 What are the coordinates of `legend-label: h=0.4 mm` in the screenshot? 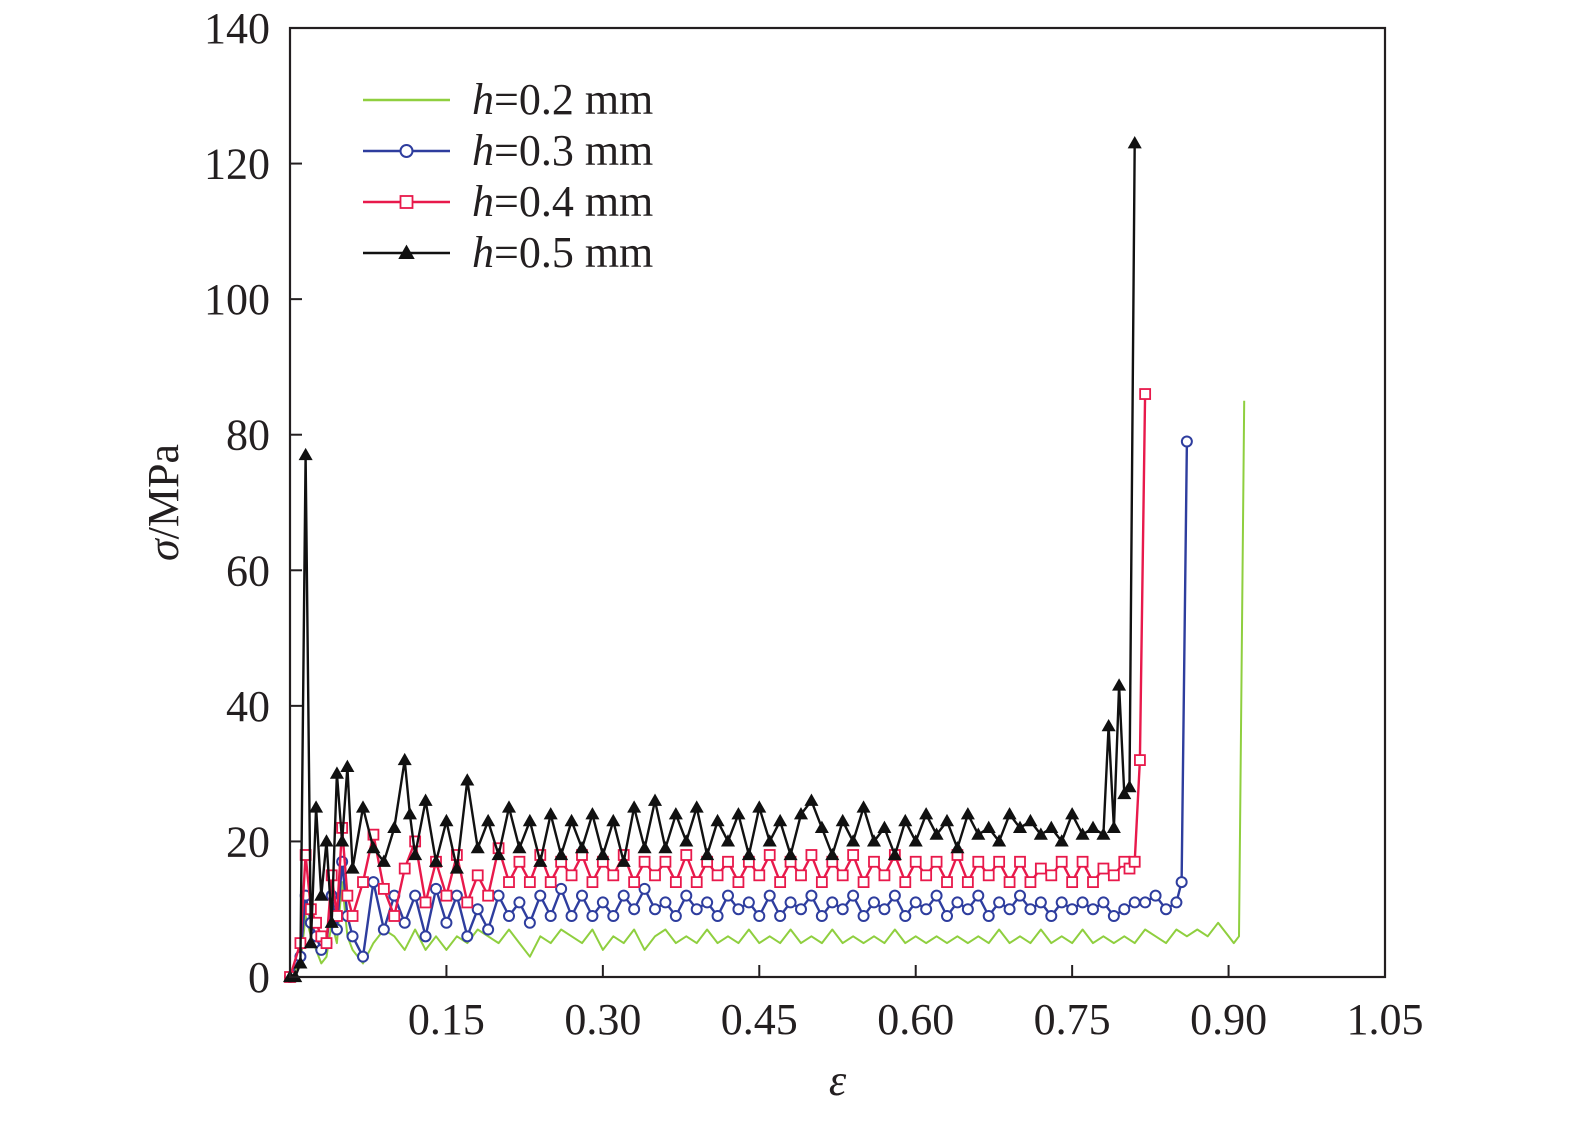 It's located at (562, 201).